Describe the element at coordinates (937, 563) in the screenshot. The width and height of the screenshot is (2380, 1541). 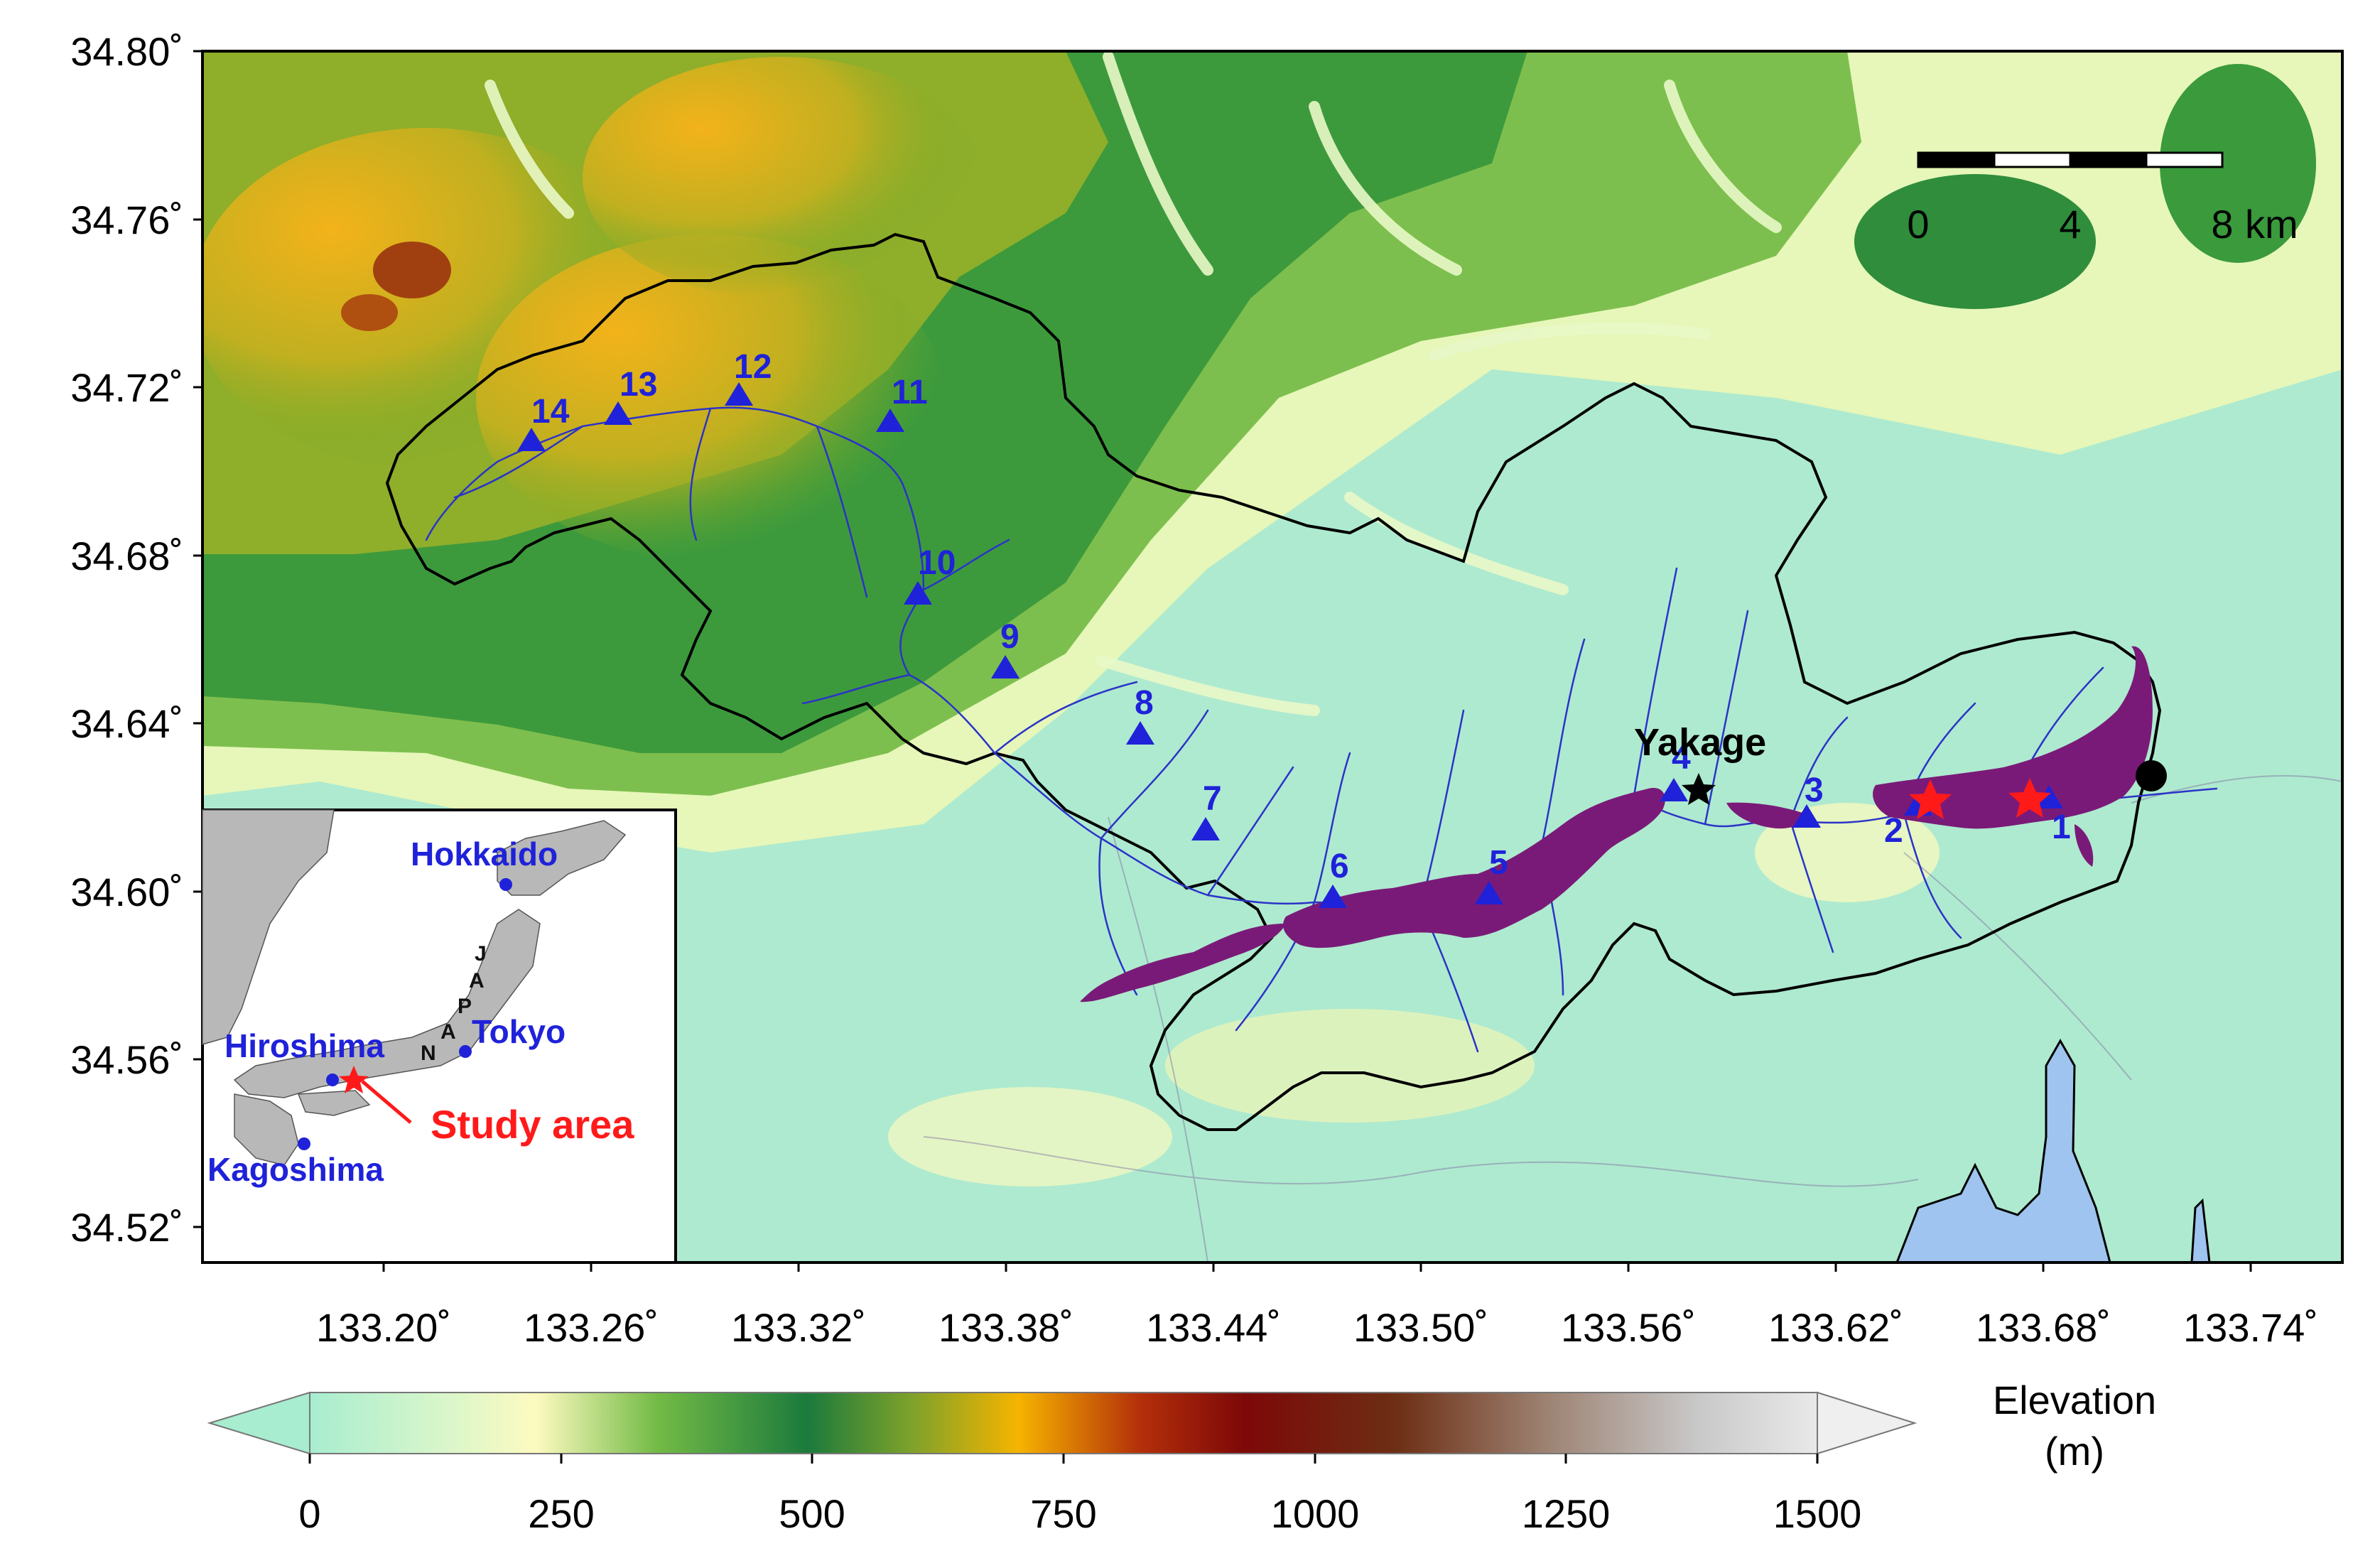
I see `station-label: 10` at that location.